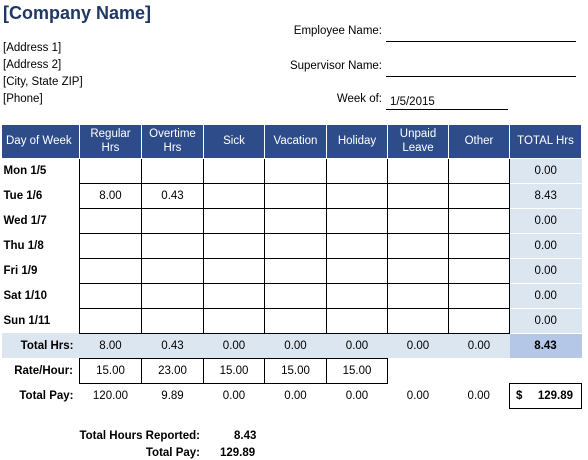 Image resolution: width=588 pixels, height=460 pixels. I want to click on rate-label: Rate/Hour:, so click(43, 370).